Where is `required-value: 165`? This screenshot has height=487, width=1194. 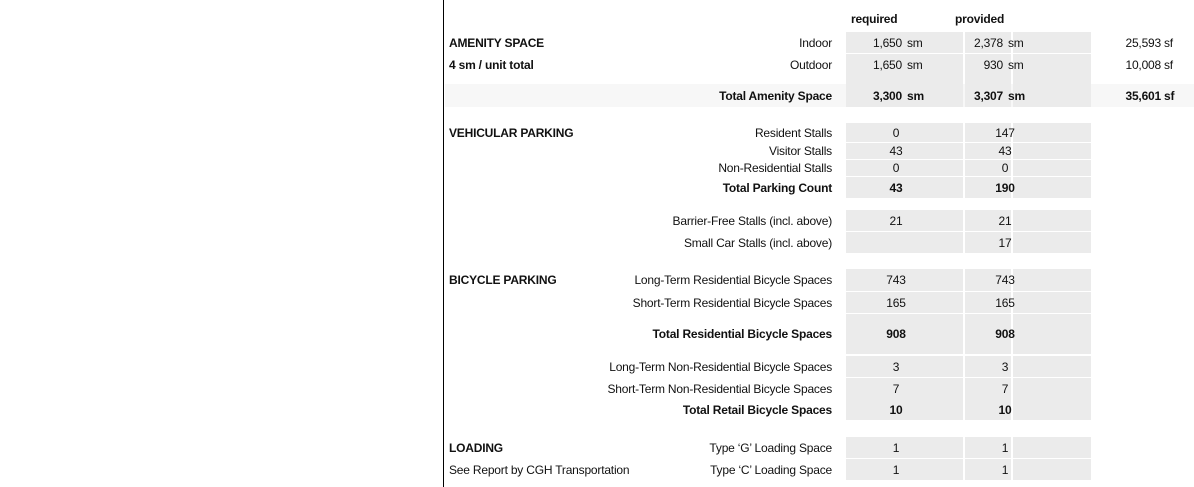 required-value: 165 is located at coordinates (896, 302).